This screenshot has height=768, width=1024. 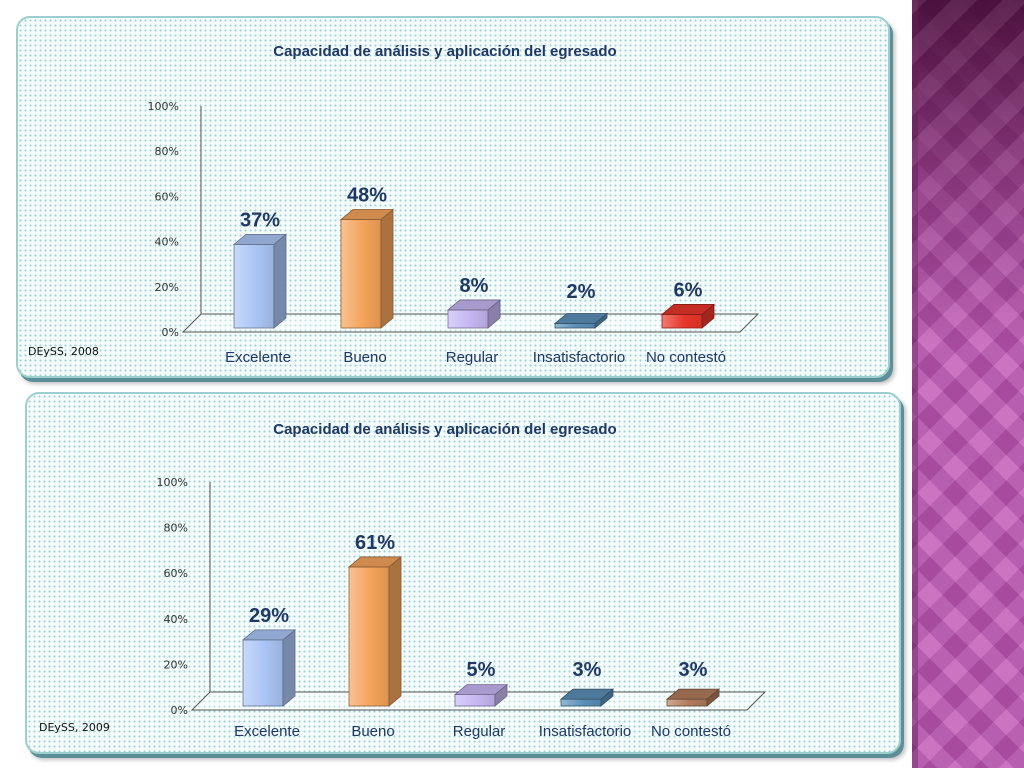 I want to click on data-label: 48%, so click(x=367, y=196).